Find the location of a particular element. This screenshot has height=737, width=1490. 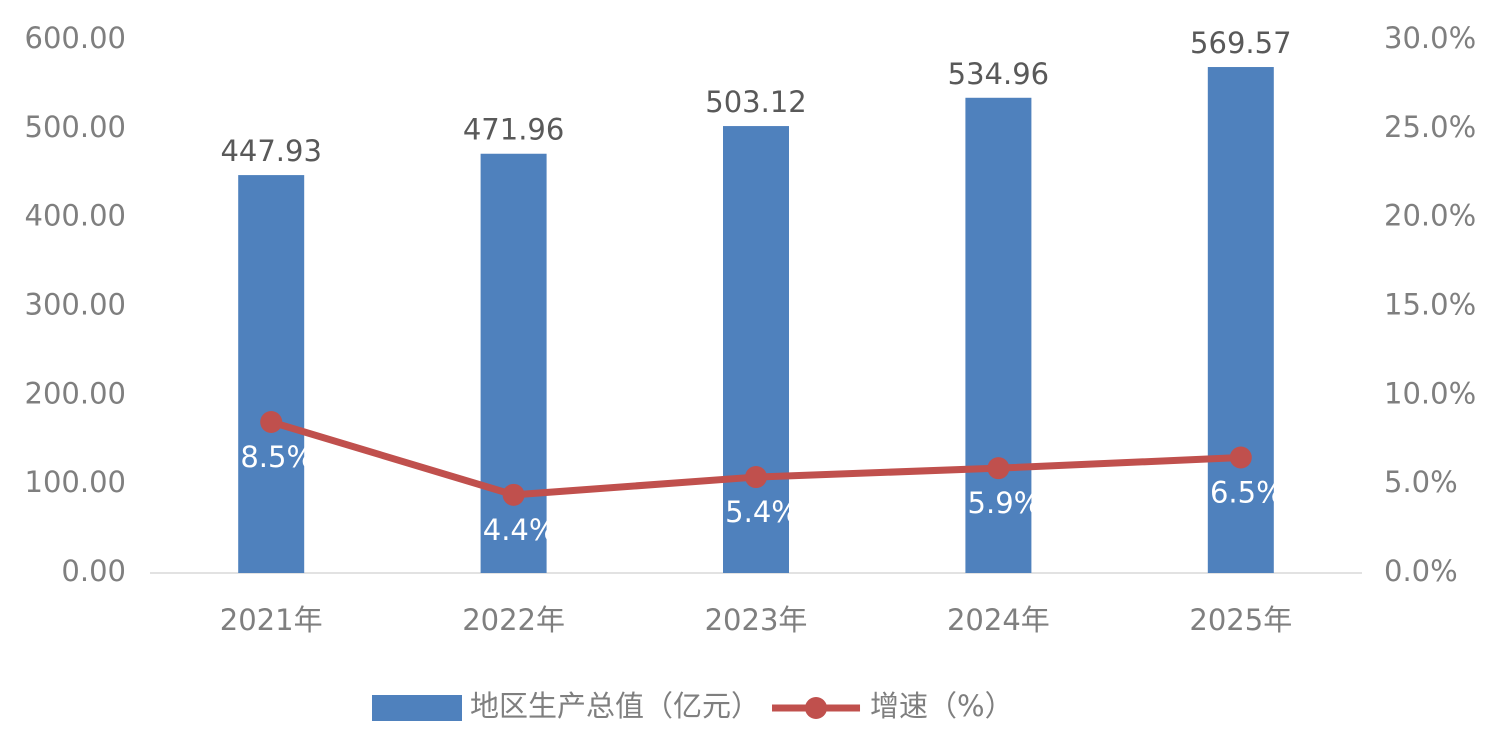

line-value-label: 5.9% is located at coordinates (1005, 503).